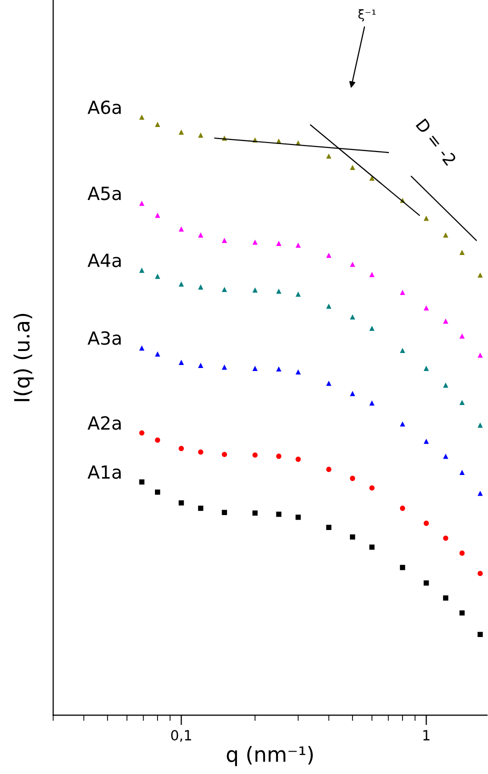 This screenshot has height=774, width=488. I want to click on y-axis-title: I(q) (u.a), so click(24, 358).